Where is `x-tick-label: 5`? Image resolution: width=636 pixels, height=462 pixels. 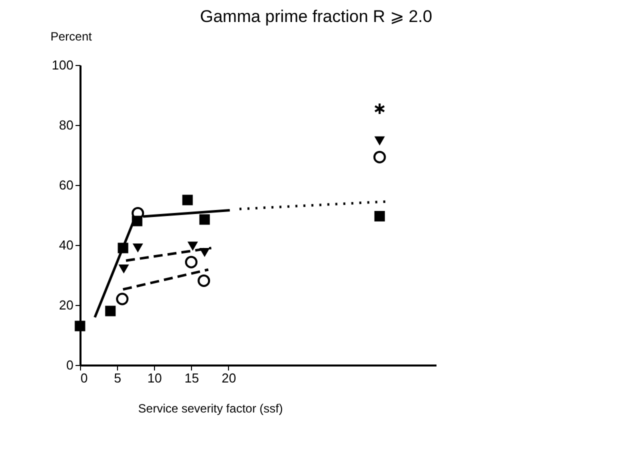 x-tick-label: 5 is located at coordinates (118, 378).